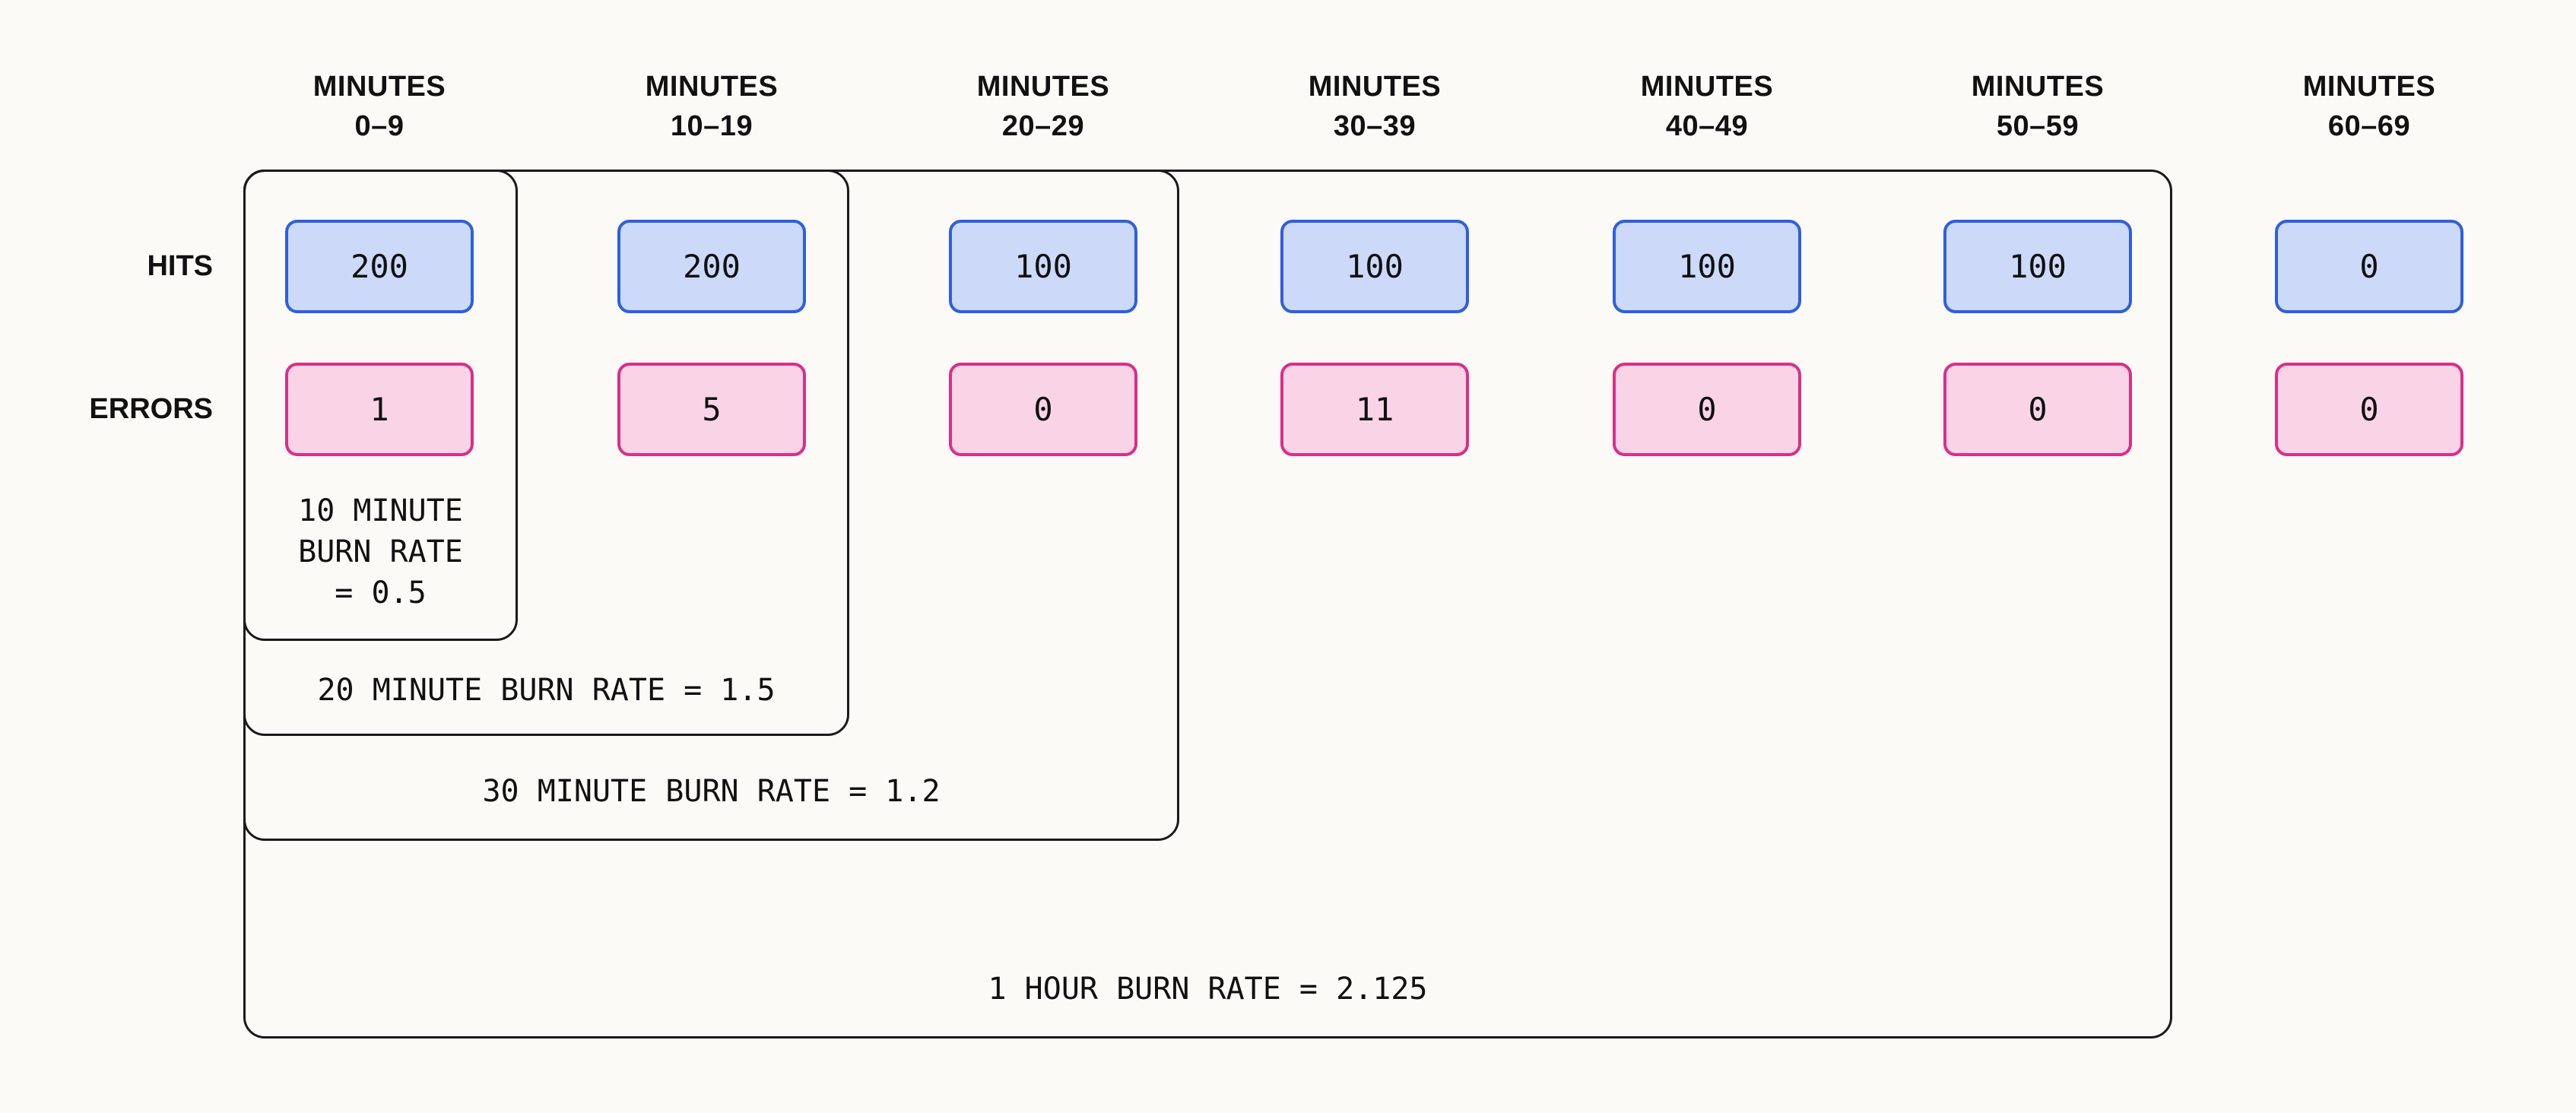  I want to click on column-minutes-20-29: MINUTES 20–29 100 0, so click(1043, 556).